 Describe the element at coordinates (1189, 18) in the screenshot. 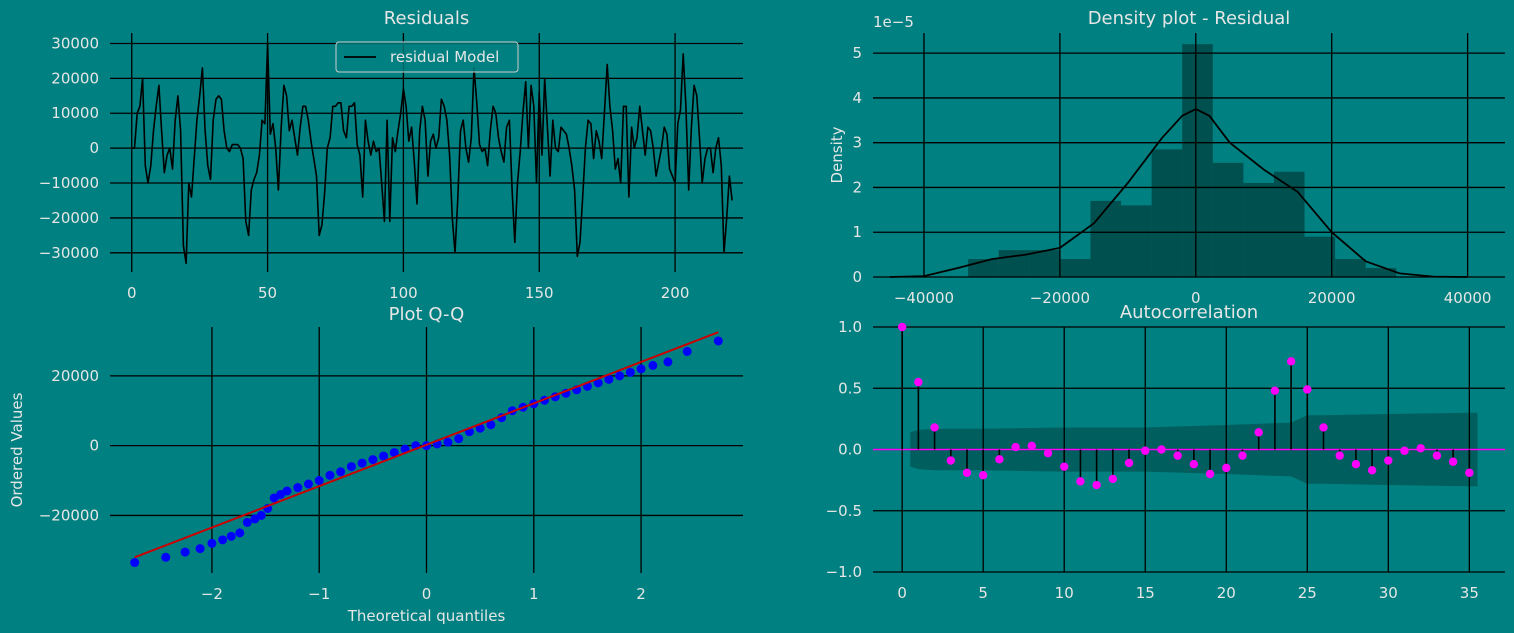

I see `chart-title: Density plot - Residual` at that location.